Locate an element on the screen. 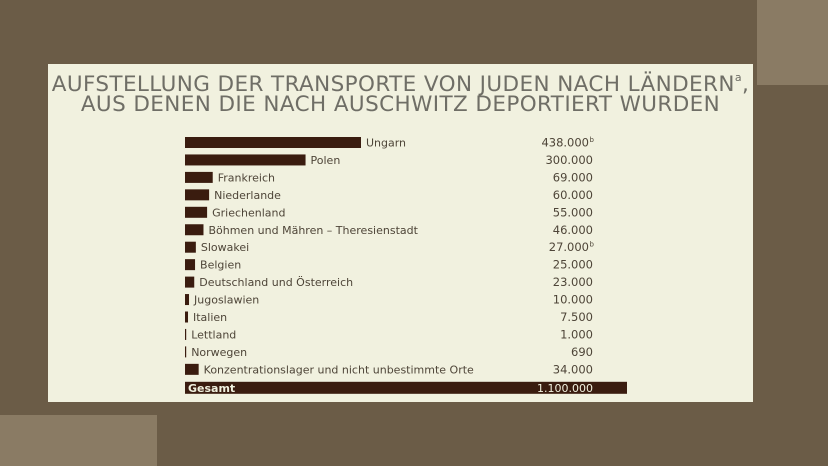 This screenshot has width=828, height=466. bar-konzentrationslager-und-nicht-unbestimmte-orte is located at coordinates (192, 369).